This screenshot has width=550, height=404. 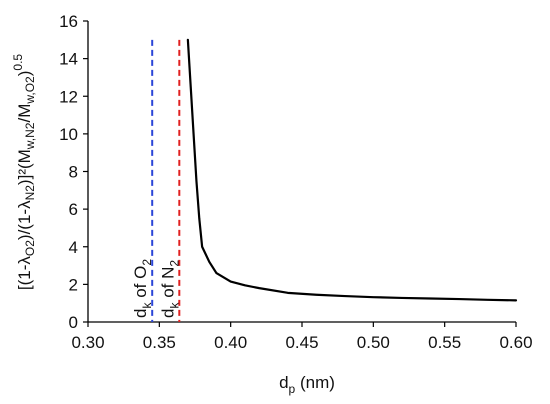 I want to click on x-tick-label: 0.50, so click(x=373, y=342).